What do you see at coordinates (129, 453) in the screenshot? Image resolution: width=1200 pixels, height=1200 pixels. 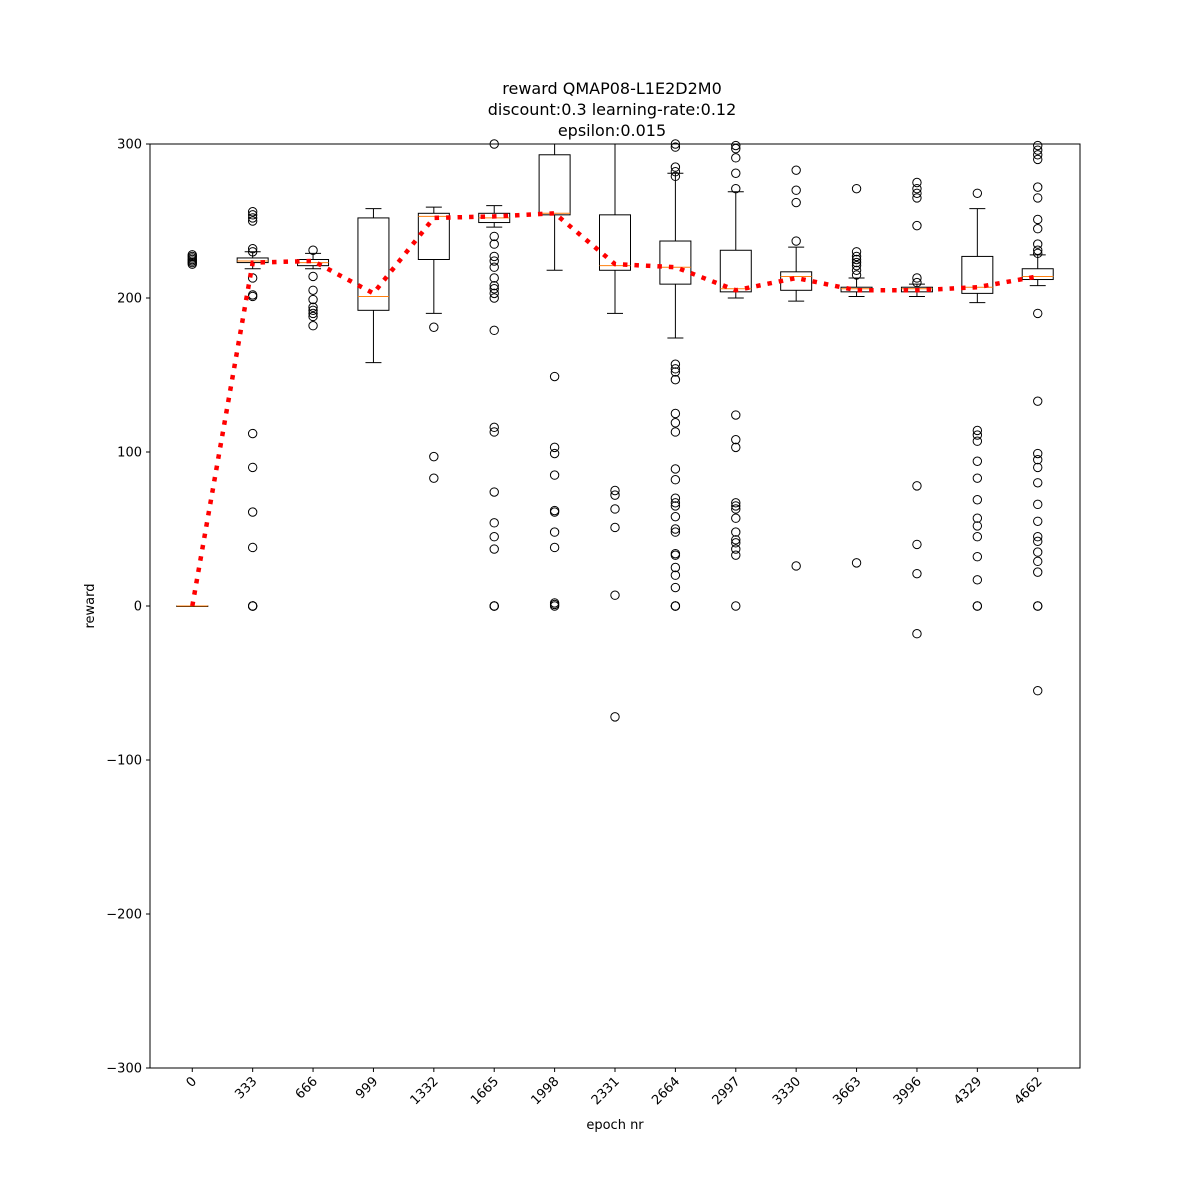 I see `y-tick-label: 100` at bounding box center [129, 453].